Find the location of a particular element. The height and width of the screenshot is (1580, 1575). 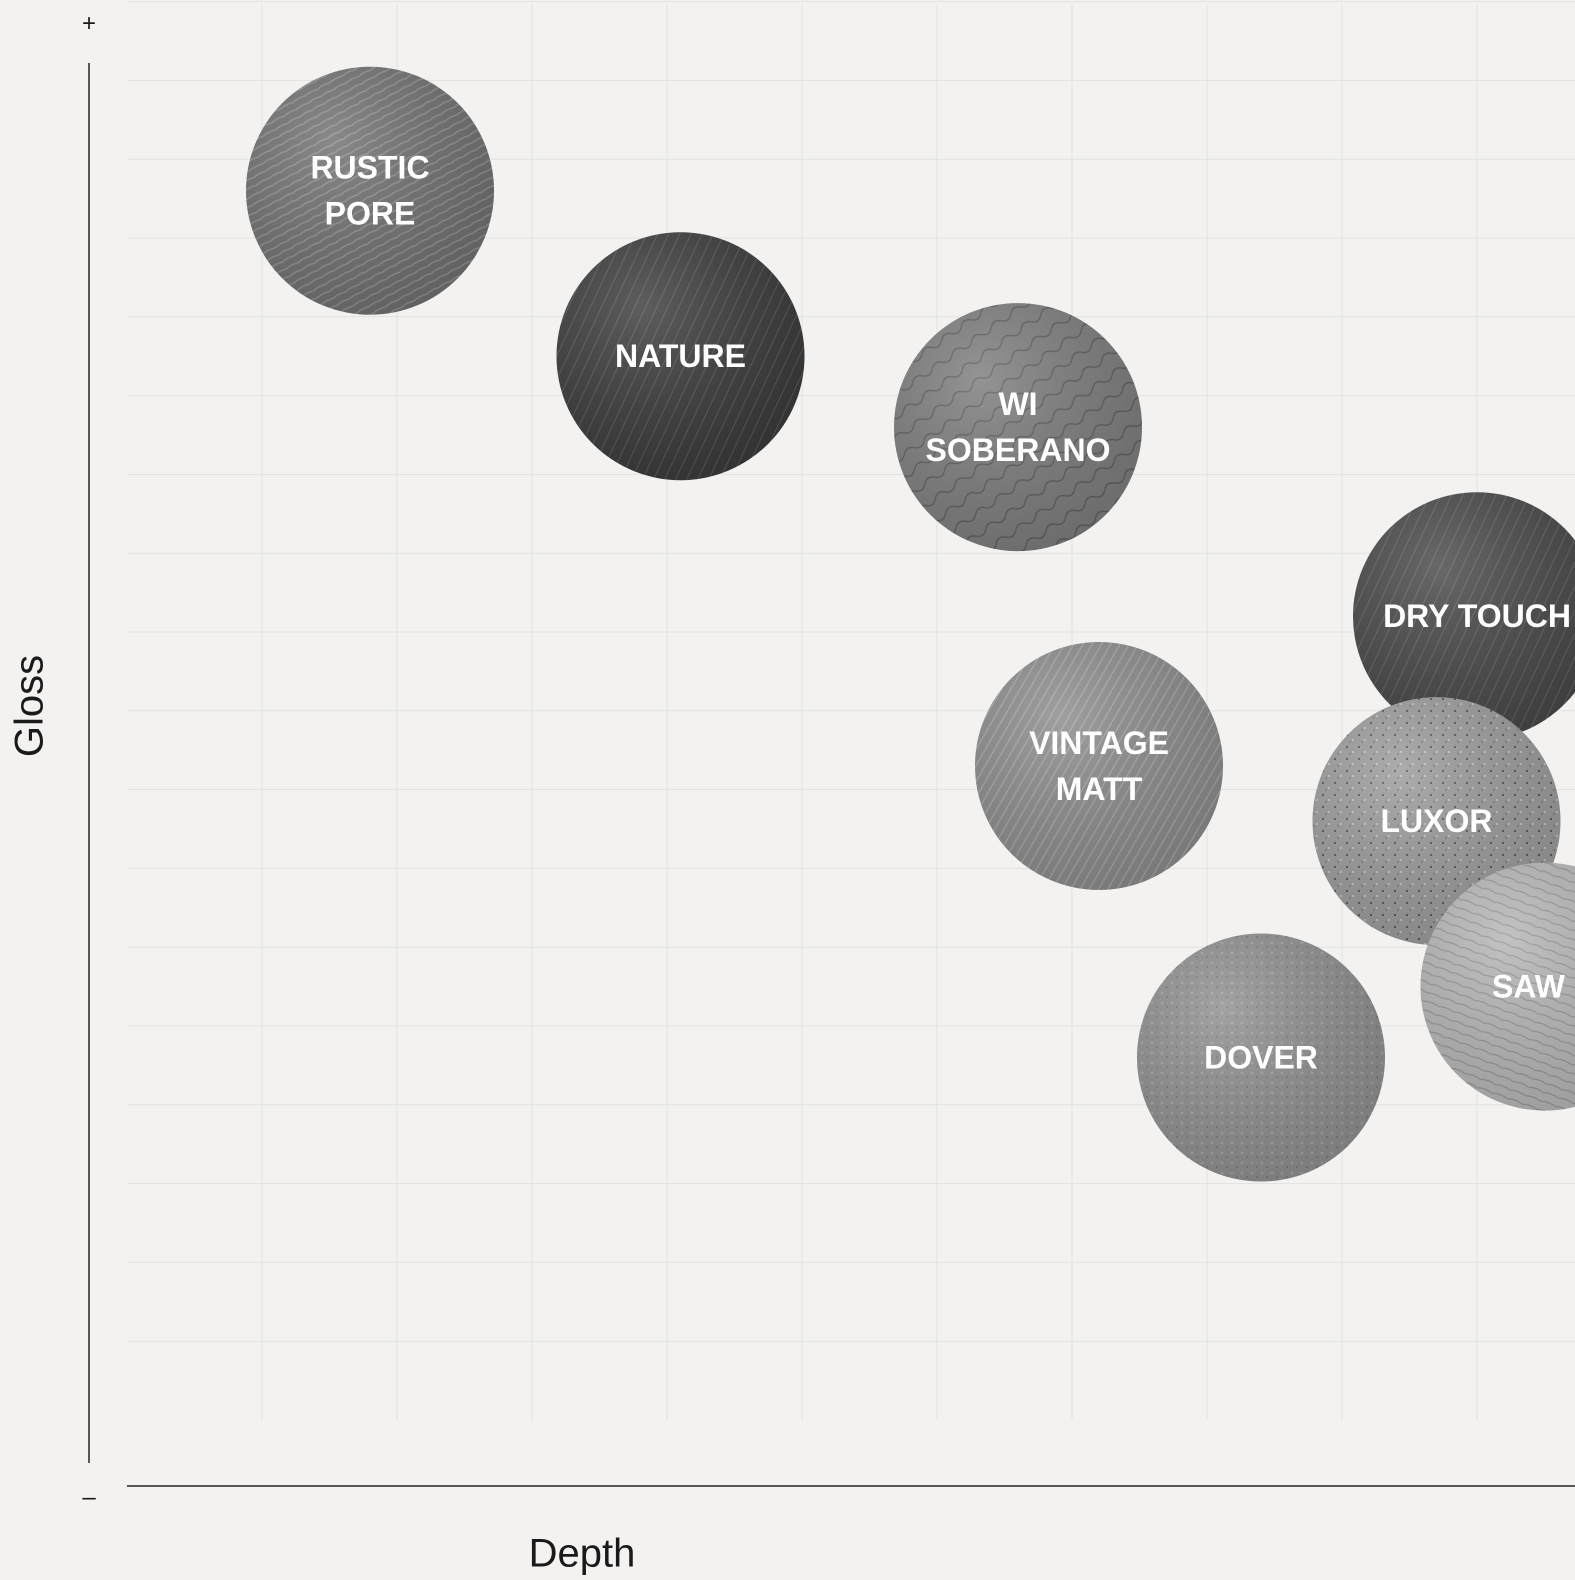

data-point-nature: NATURE is located at coordinates (680, 356).